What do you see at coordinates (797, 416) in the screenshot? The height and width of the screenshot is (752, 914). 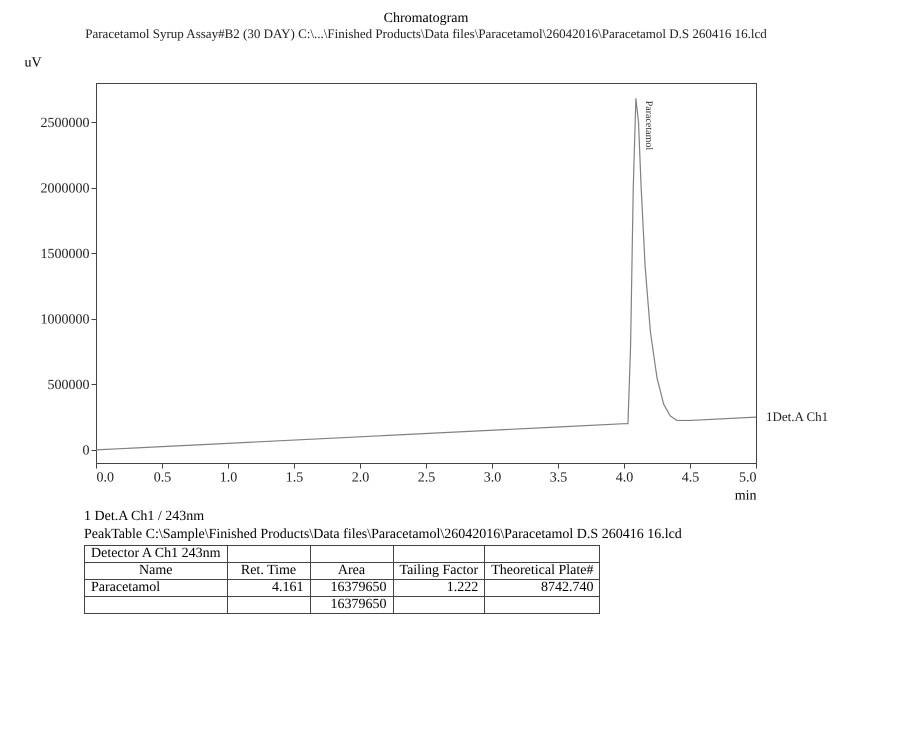 I see `series-label: 1Det.A Ch1` at bounding box center [797, 416].